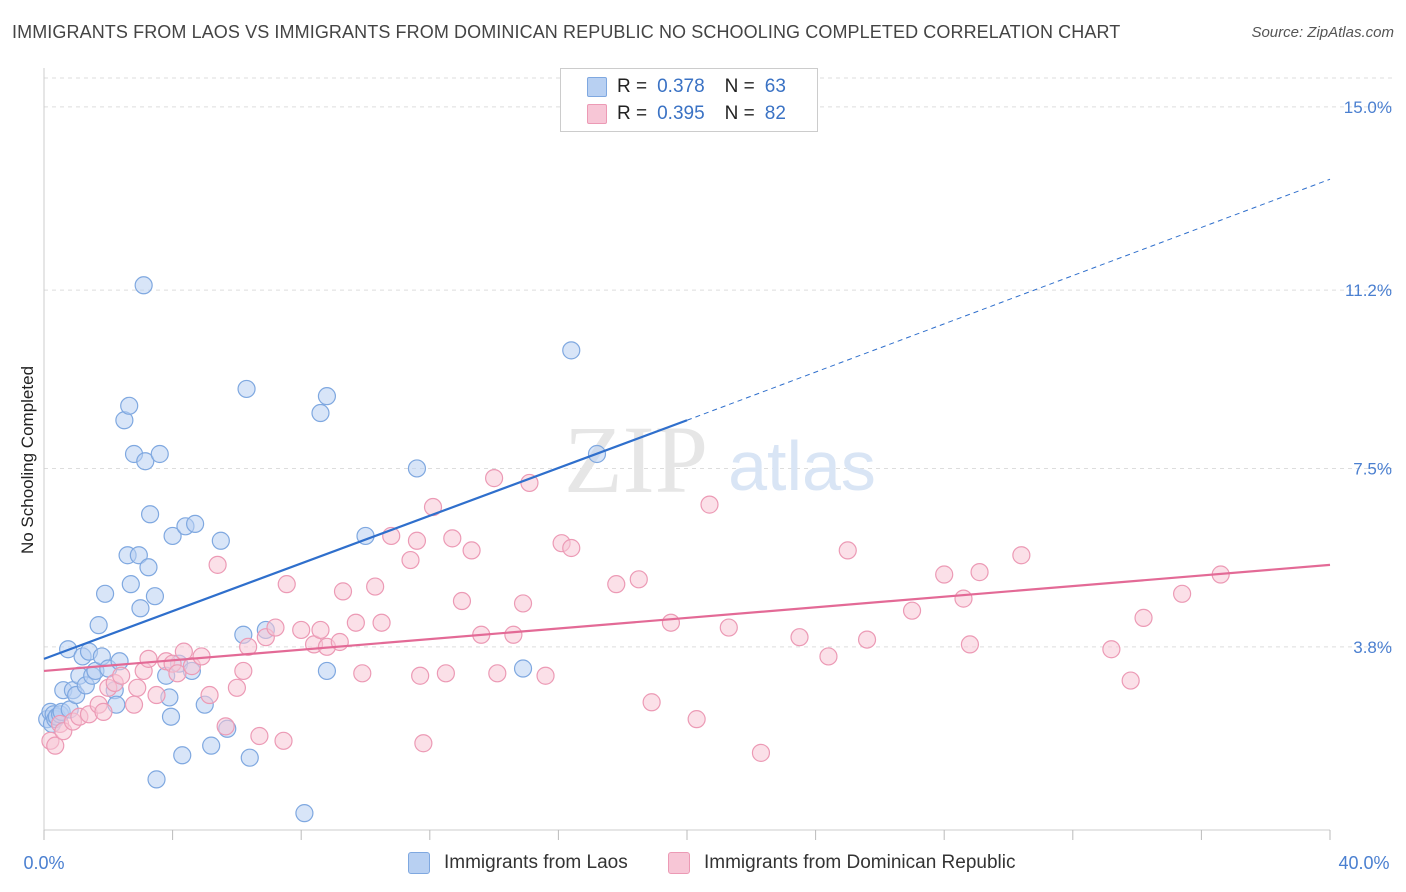 This screenshot has height=892, width=1406. What do you see at coordinates (1008, 299) in the screenshot?
I see `laos-trend-extension` at bounding box center [1008, 299].